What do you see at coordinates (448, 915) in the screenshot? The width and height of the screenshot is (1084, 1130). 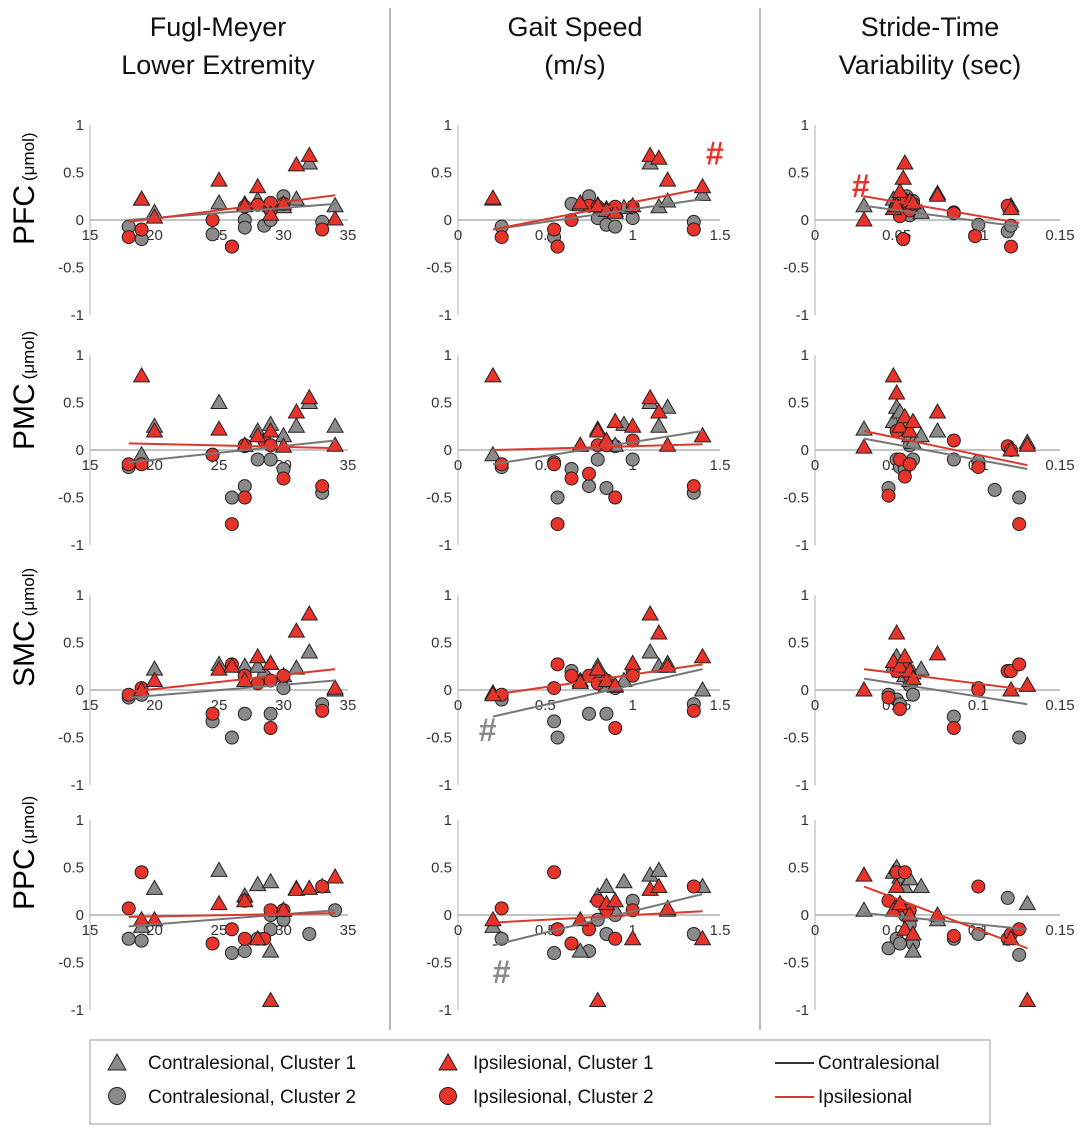 I see `panel-r3c1-ytick-label: 0` at bounding box center [448, 915].